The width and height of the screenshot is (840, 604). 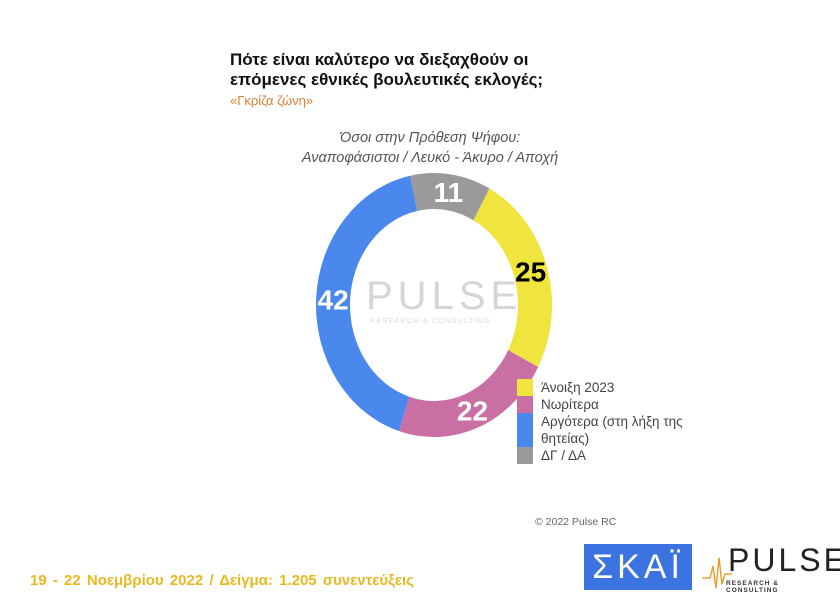 What do you see at coordinates (612, 430) in the screenshot?
I see `legend-label: Αργότερα (στη λήξη της θητείας)` at bounding box center [612, 430].